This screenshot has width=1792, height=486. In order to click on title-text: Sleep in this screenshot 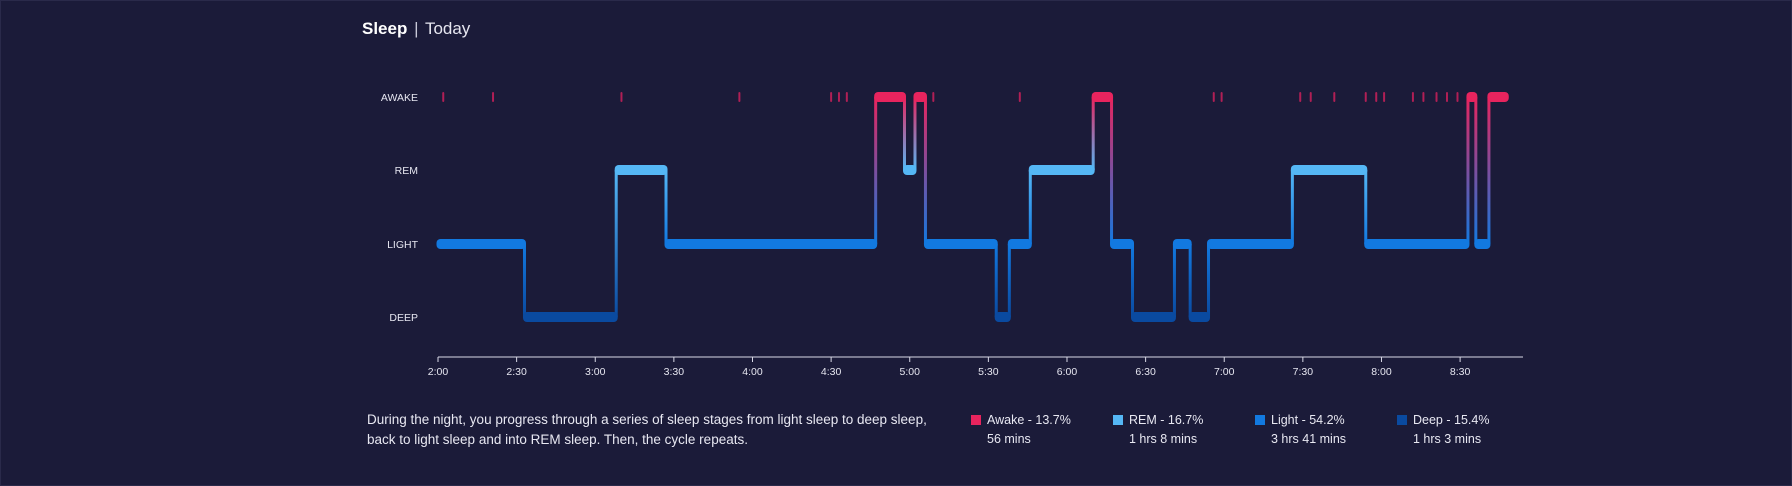, I will do `click(385, 28)`.